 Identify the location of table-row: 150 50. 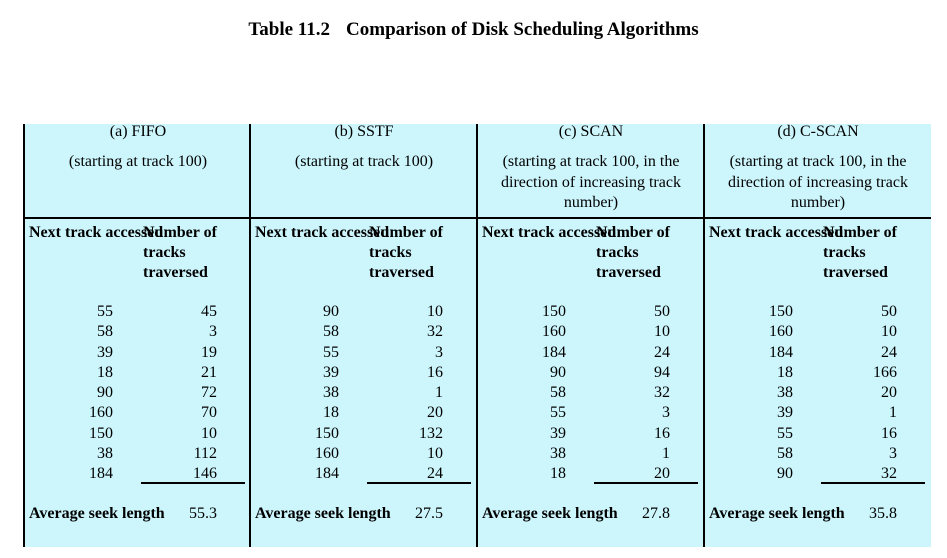
(591, 312).